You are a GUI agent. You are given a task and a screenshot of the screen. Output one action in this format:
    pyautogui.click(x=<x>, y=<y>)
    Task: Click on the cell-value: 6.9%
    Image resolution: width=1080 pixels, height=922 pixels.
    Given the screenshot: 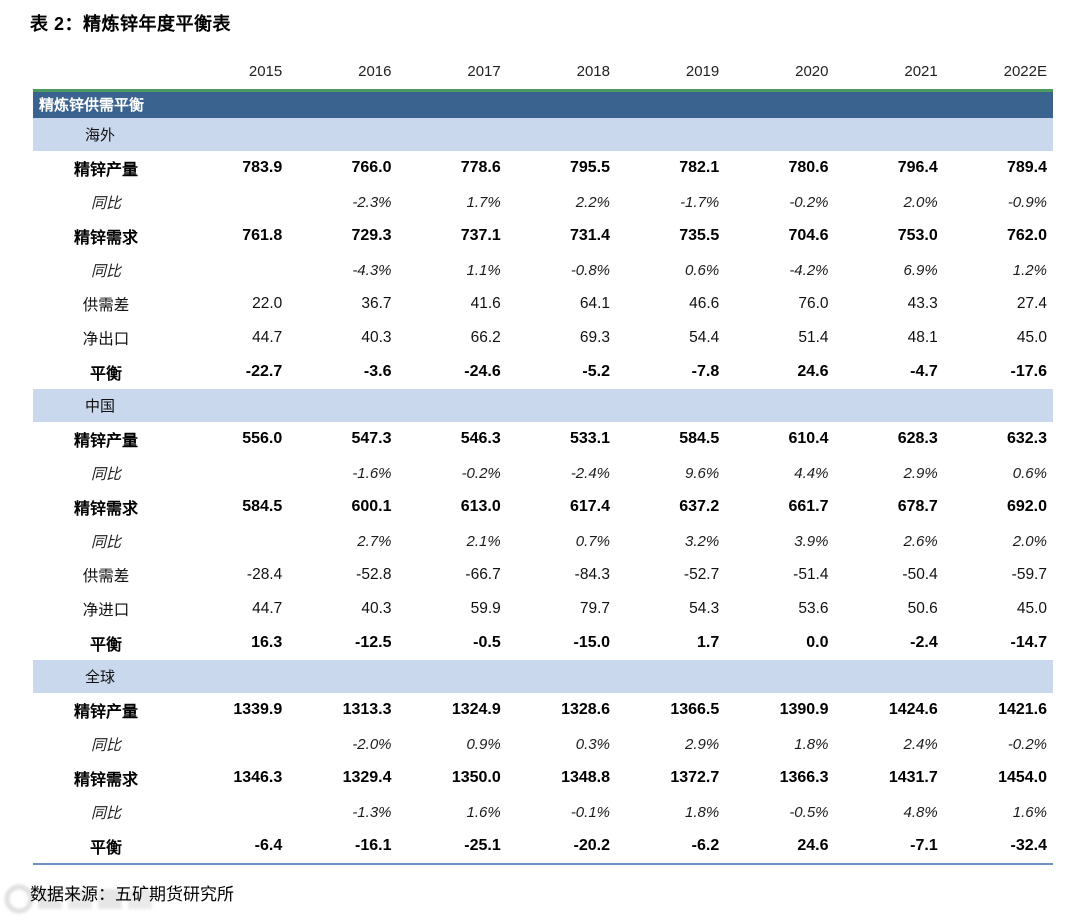 What is the action you would take?
    pyautogui.click(x=920, y=270)
    